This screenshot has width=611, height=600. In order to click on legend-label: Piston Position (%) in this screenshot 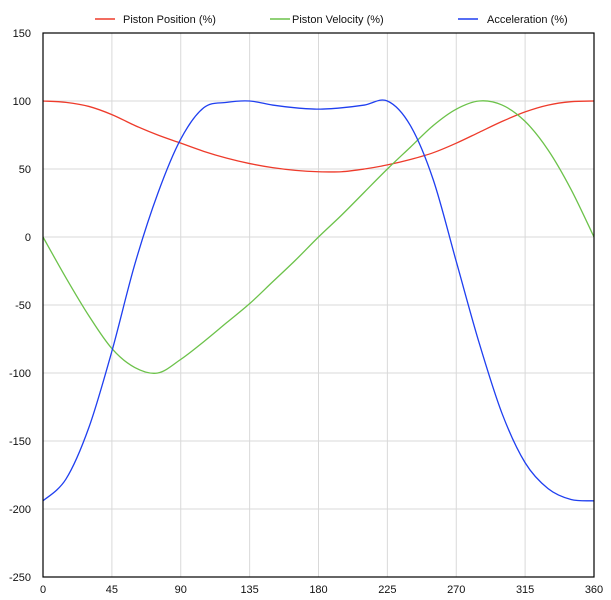, I will do `click(169, 20)`.